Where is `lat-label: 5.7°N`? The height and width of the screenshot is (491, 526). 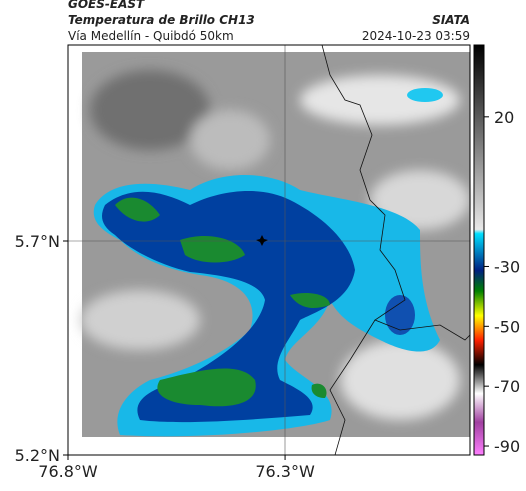 lat-label: 5.7°N is located at coordinates (37, 241).